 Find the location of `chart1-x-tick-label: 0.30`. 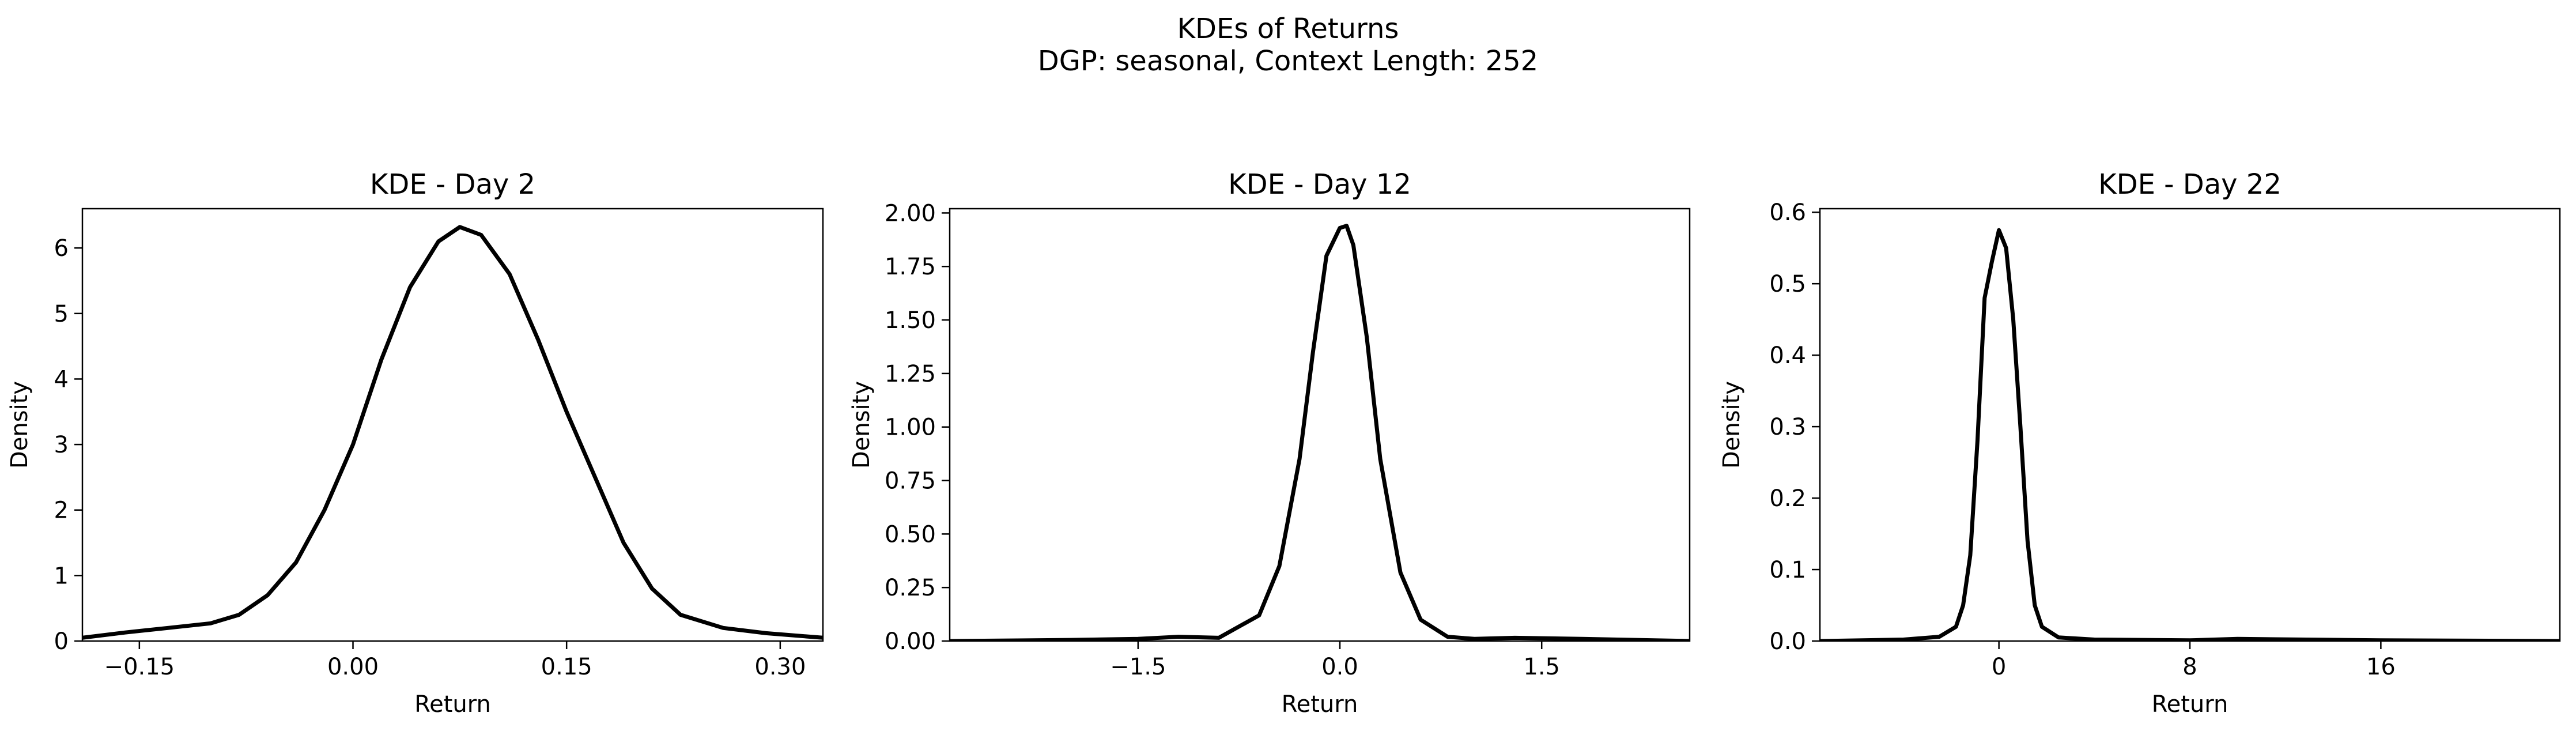

chart1-x-tick-label: 0.30 is located at coordinates (780, 667).